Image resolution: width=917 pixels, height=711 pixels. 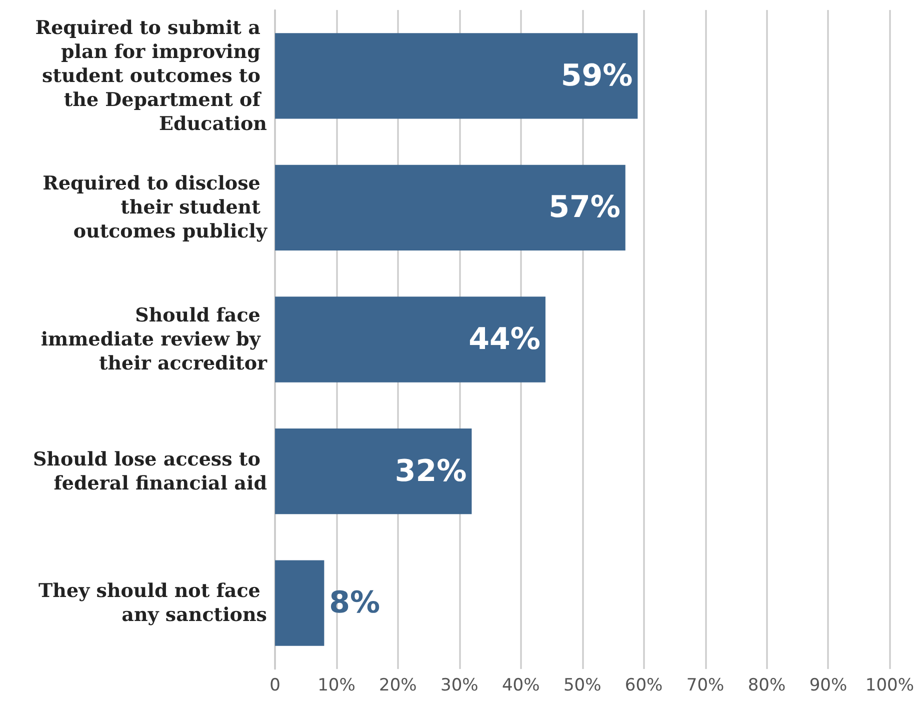 I want to click on x-tick-label: 80%, so click(x=767, y=686).